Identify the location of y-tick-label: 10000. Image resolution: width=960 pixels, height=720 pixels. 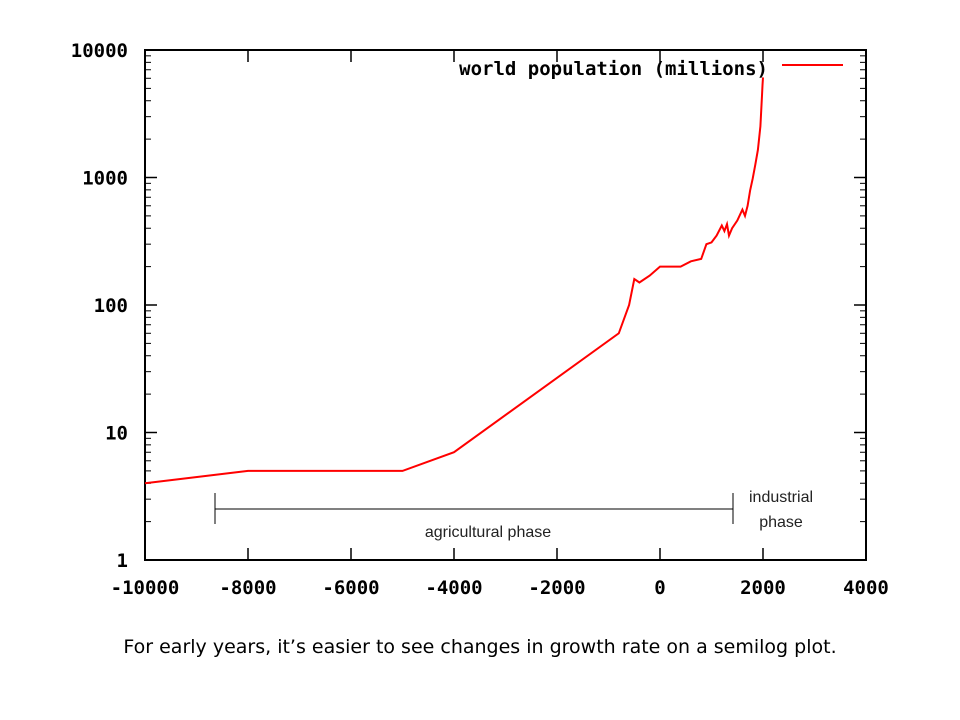
(99, 51).